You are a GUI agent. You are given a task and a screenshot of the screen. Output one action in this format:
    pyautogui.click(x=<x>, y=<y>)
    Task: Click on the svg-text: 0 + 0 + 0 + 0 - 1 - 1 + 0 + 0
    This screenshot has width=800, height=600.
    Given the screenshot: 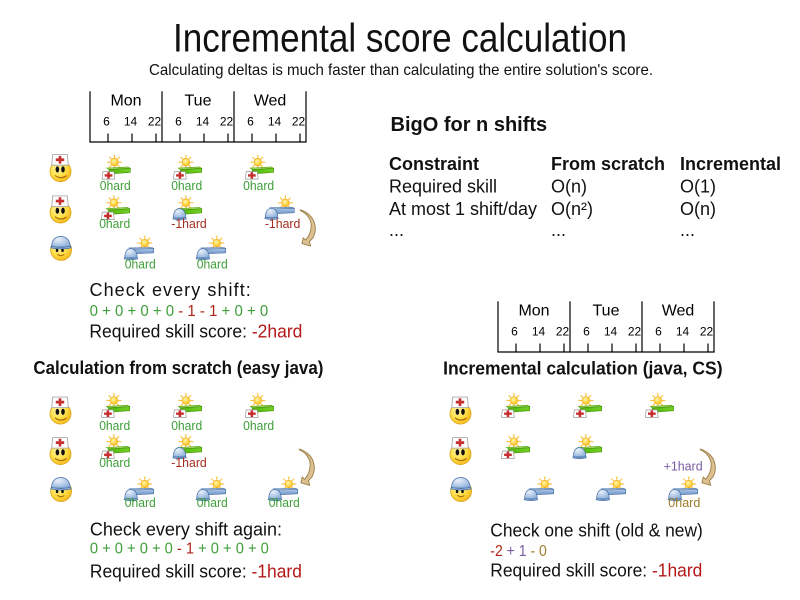 What is the action you would take?
    pyautogui.click(x=179, y=311)
    